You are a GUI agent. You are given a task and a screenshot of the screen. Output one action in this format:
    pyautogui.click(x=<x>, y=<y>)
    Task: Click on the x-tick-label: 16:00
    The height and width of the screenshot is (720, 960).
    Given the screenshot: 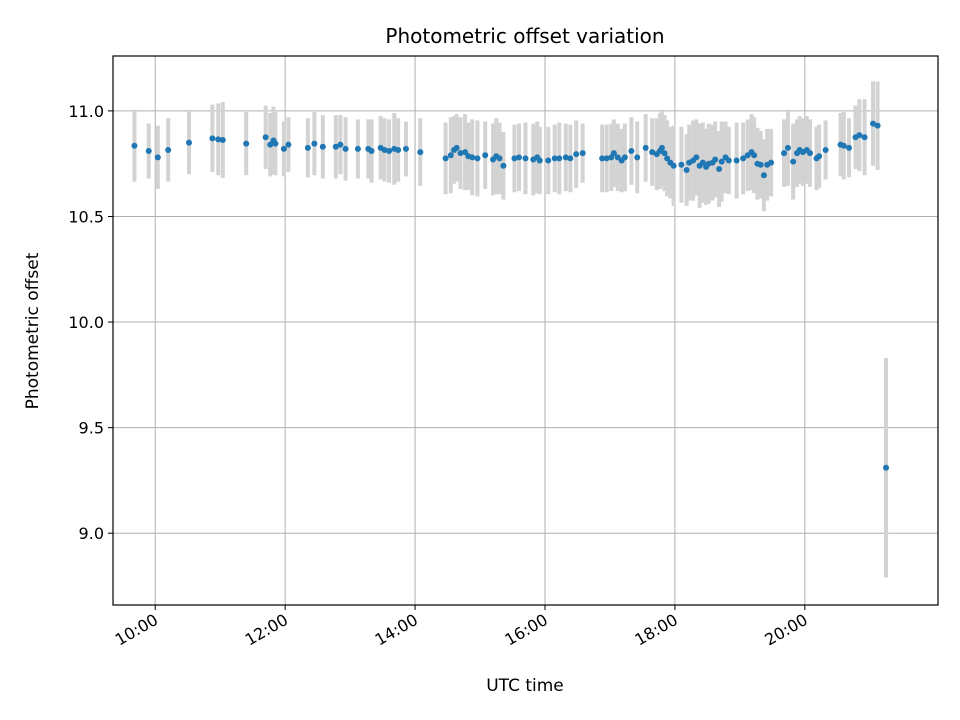 What is the action you would take?
    pyautogui.click(x=526, y=630)
    